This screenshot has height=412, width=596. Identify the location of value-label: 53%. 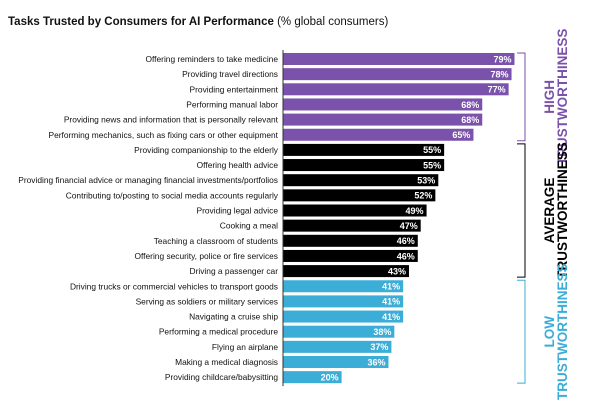
(426, 181).